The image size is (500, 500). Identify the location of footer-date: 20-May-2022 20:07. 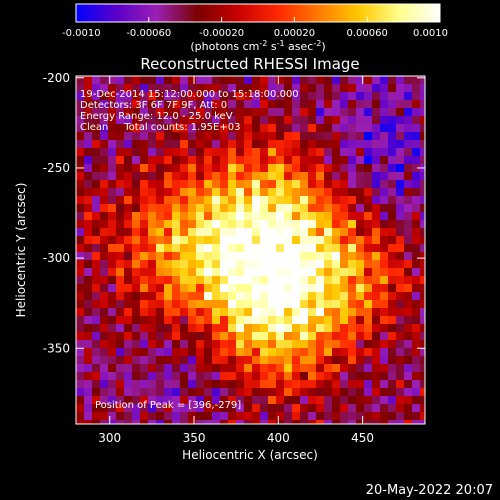
(429, 490).